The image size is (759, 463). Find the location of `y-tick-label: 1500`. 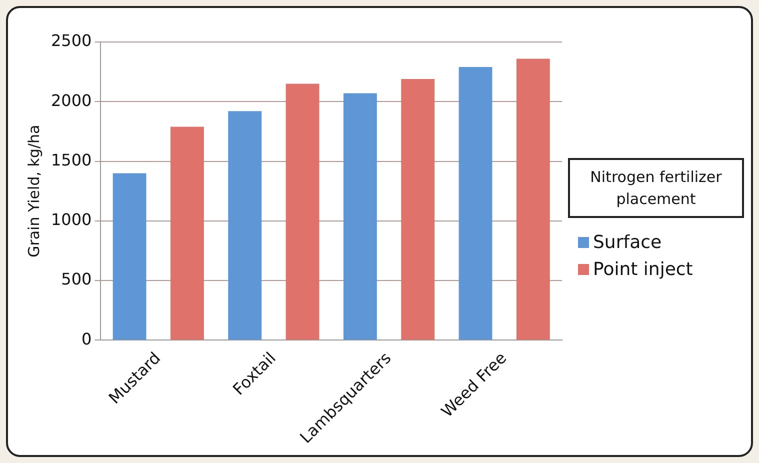

y-tick-label: 1500 is located at coordinates (71, 160).